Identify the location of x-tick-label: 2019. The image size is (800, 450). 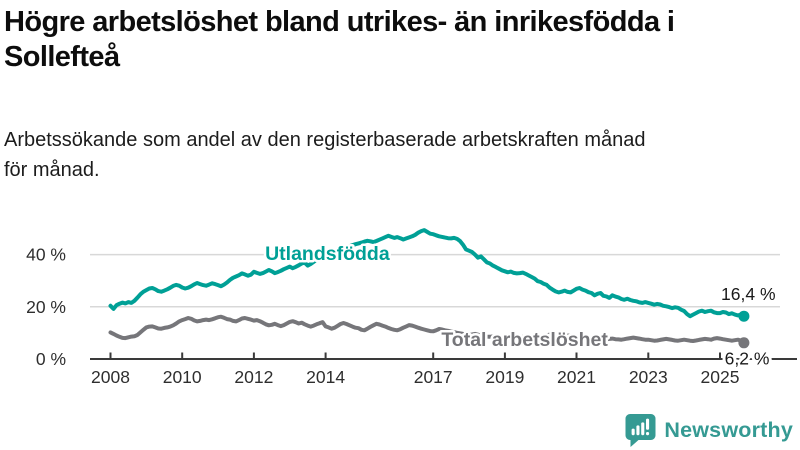
(504, 377).